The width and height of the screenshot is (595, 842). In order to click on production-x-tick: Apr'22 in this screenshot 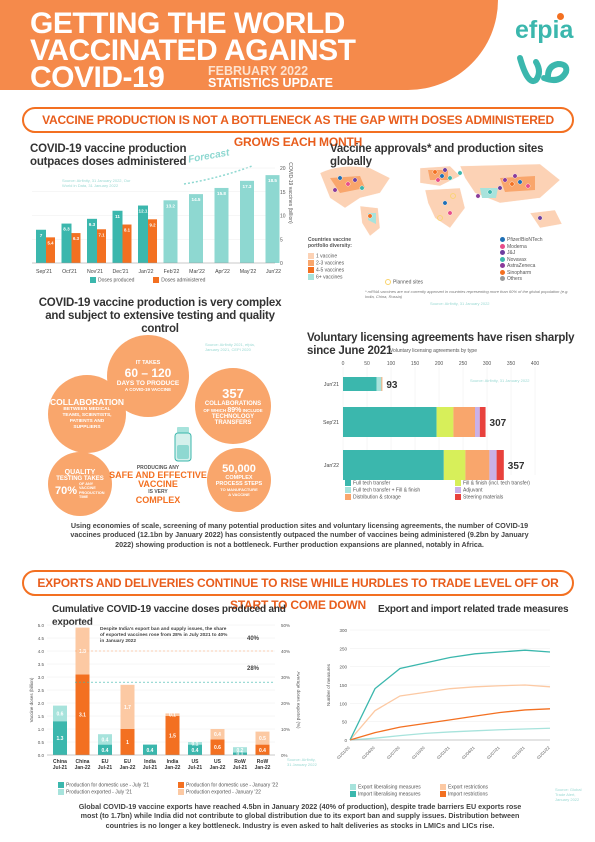, I will do `click(222, 272)`.